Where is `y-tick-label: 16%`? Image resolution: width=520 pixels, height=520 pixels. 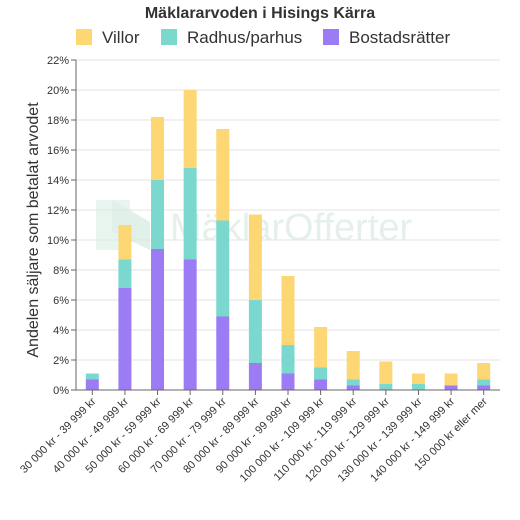
y-tick-label: 16% is located at coordinates (58, 151).